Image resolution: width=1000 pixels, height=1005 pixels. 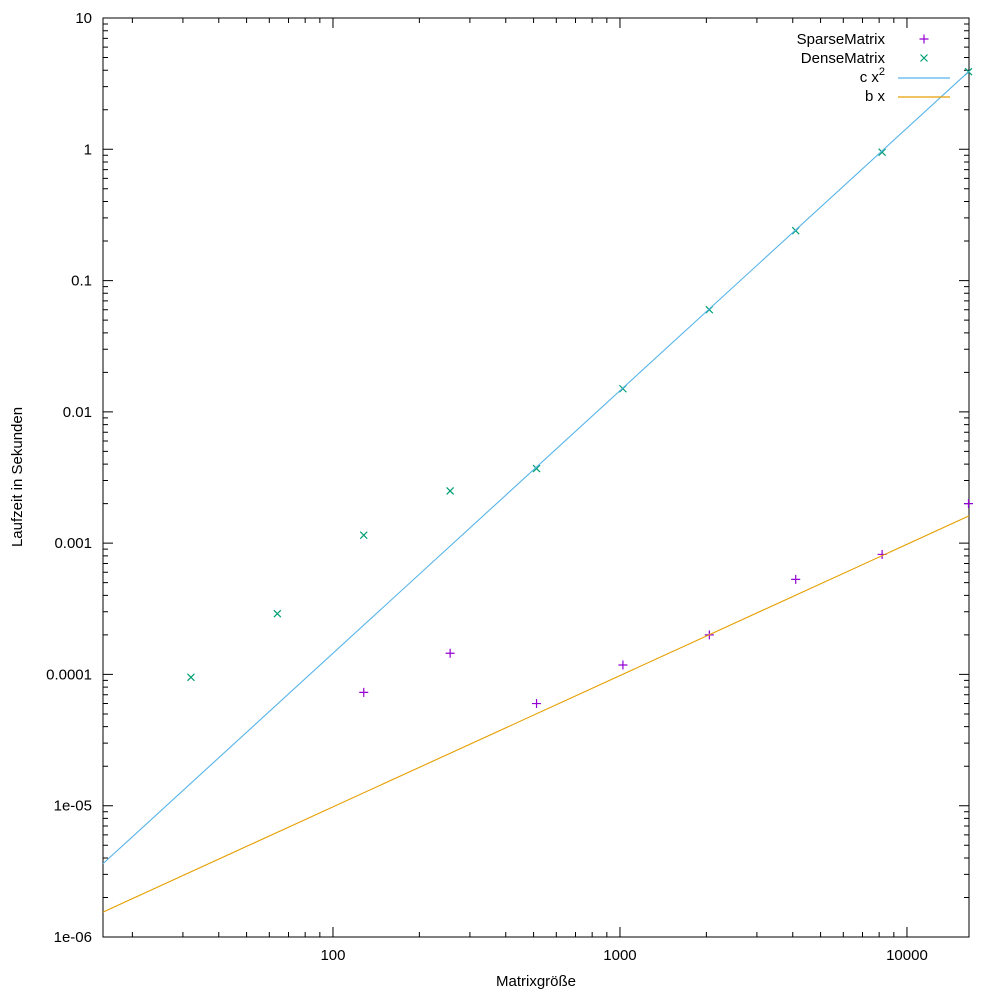 What do you see at coordinates (83, 18) in the screenshot?
I see `y-tick-label: 10` at bounding box center [83, 18].